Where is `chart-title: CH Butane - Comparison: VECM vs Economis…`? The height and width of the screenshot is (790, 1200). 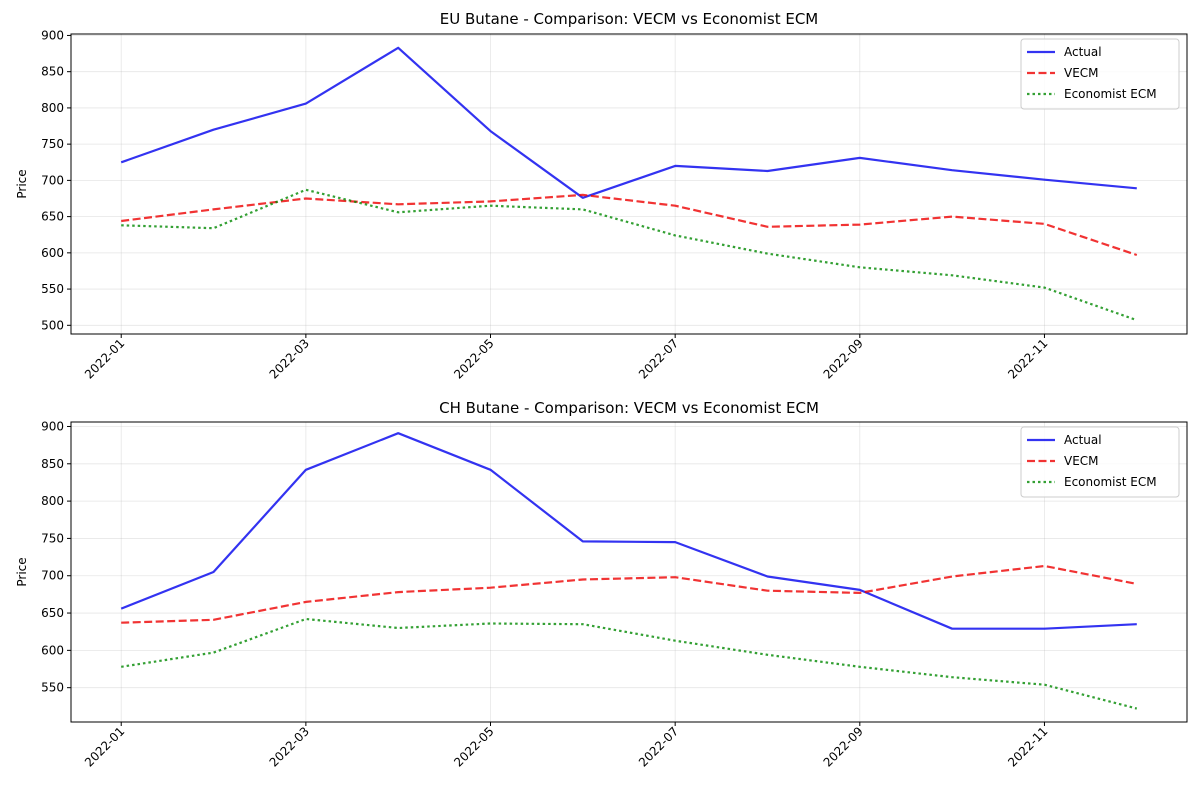 chart-title: CH Butane - Comparison: VECM vs Economis… is located at coordinates (629, 408).